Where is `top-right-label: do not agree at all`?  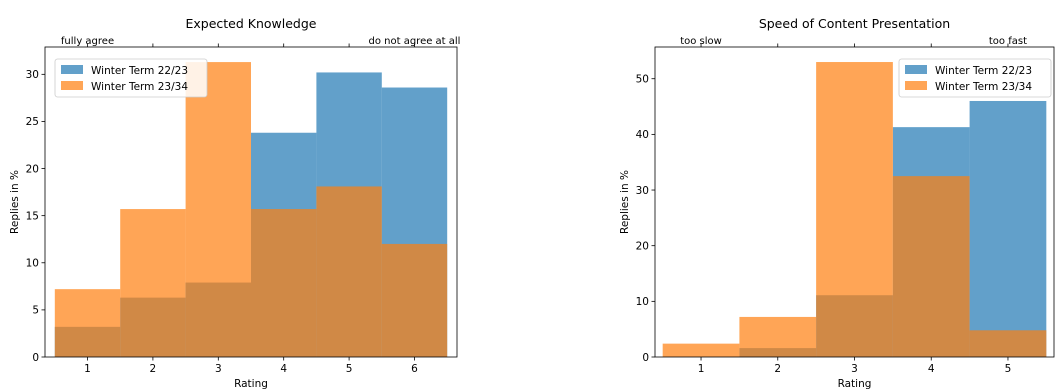 top-right-label: do not agree at all is located at coordinates (415, 41).